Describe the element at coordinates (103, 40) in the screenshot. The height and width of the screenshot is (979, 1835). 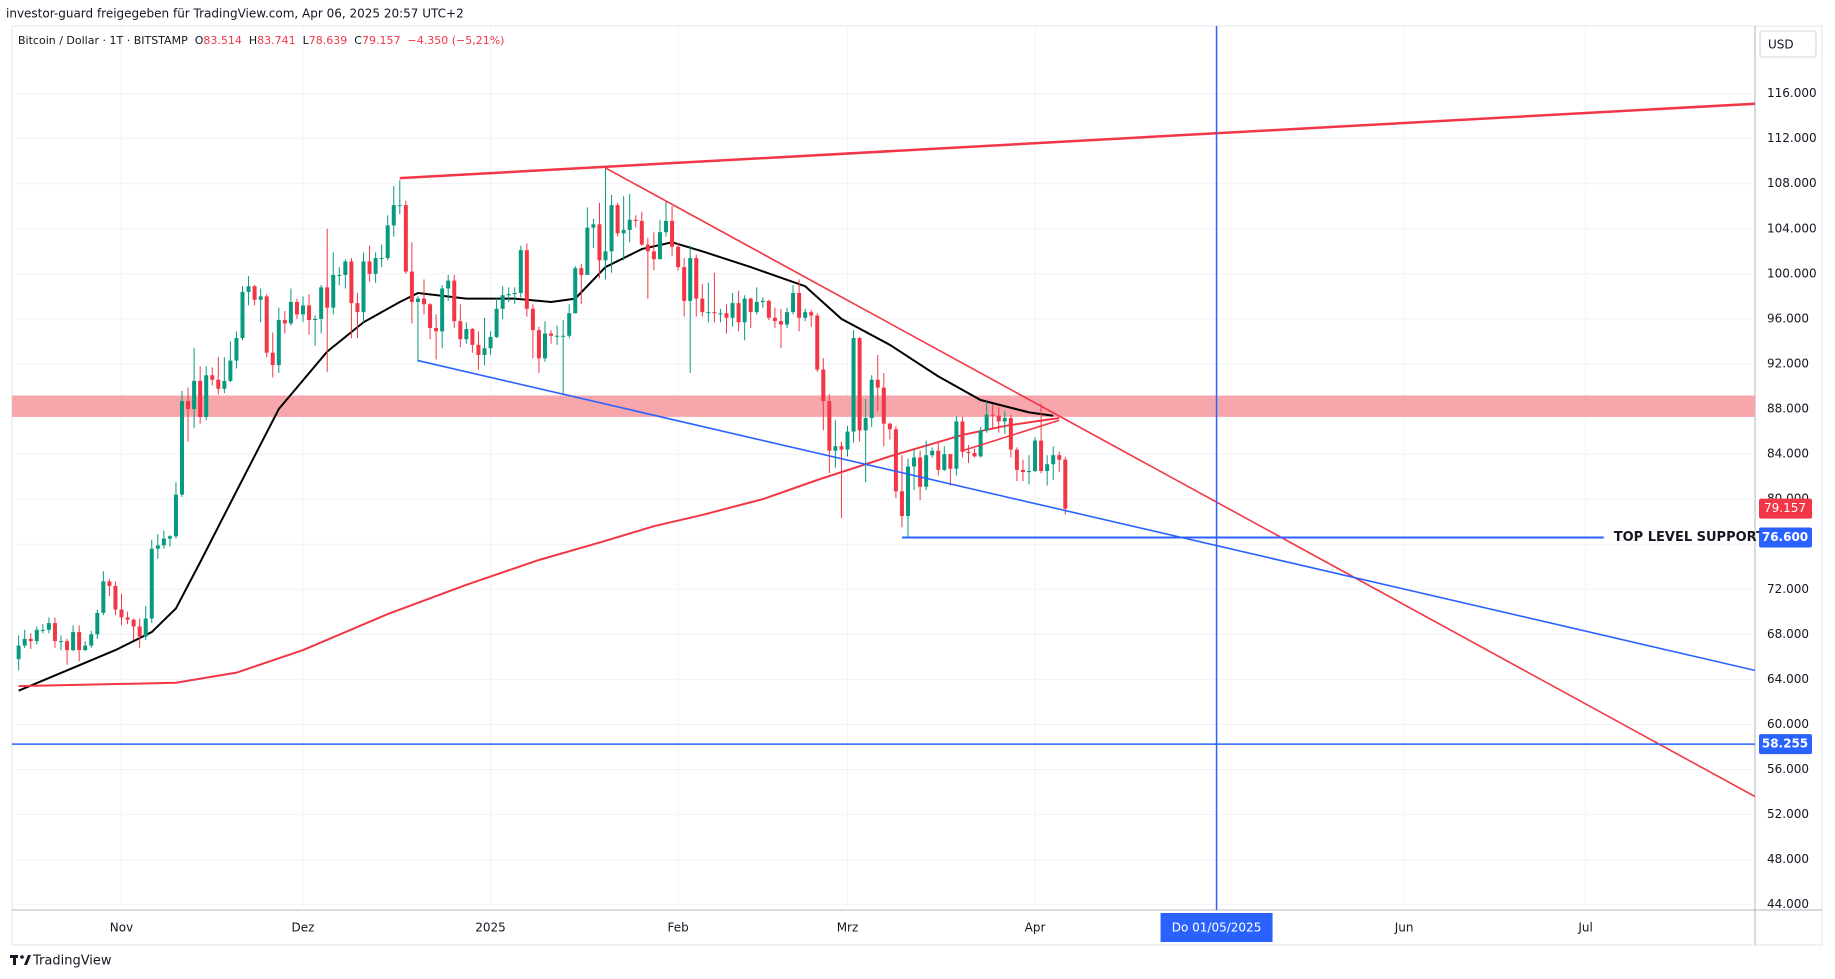
I see `symbol-title: Bitcoin / Dollar · 1T · BITSTAMP` at that location.